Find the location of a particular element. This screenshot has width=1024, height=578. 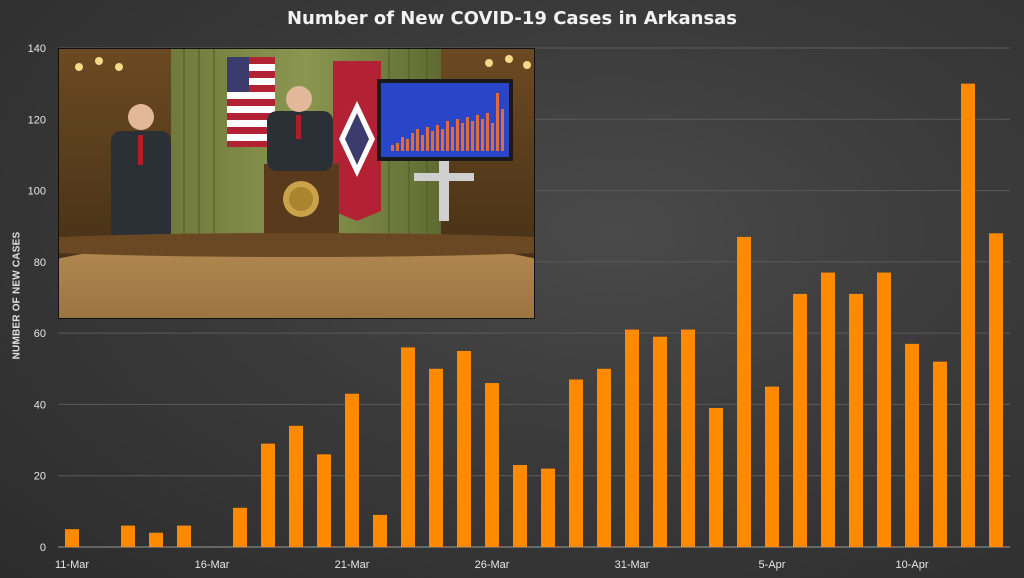

x-tick-label: 26-Mar is located at coordinates (492, 565).